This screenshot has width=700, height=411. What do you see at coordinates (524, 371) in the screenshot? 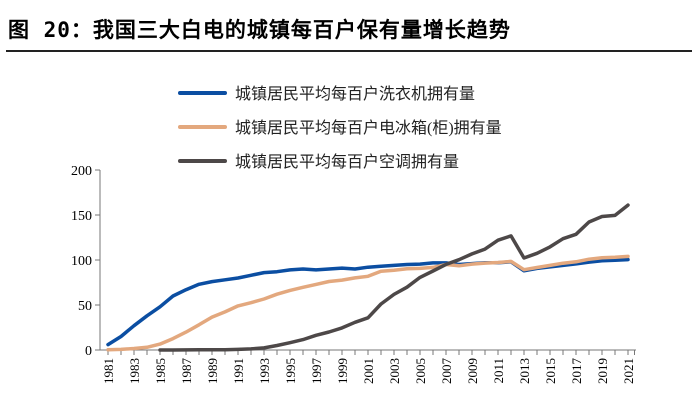
I see `x-tick-label: 2013` at bounding box center [524, 371].